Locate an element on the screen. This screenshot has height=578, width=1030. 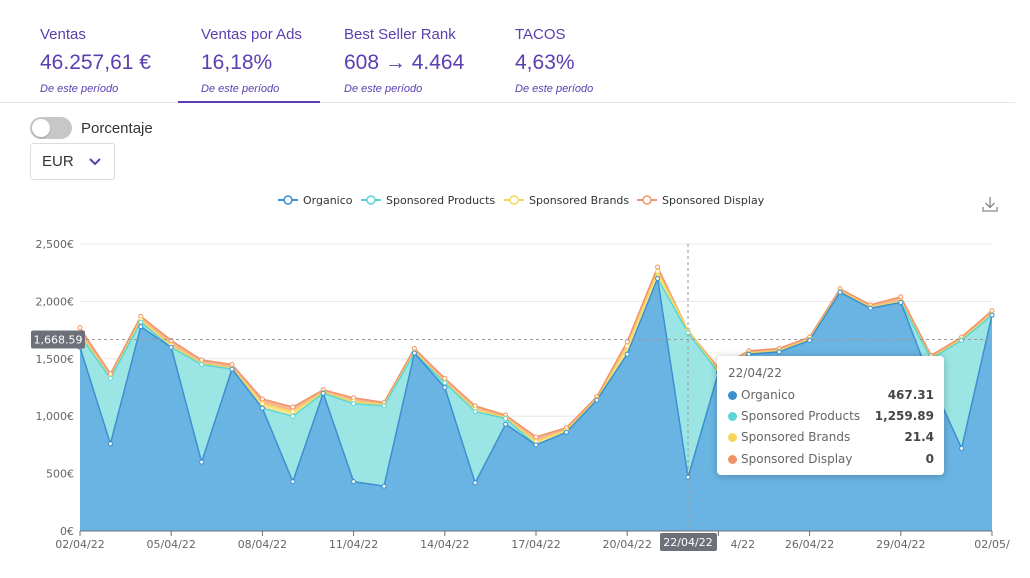
chevron-down-icon is located at coordinates (95, 162).